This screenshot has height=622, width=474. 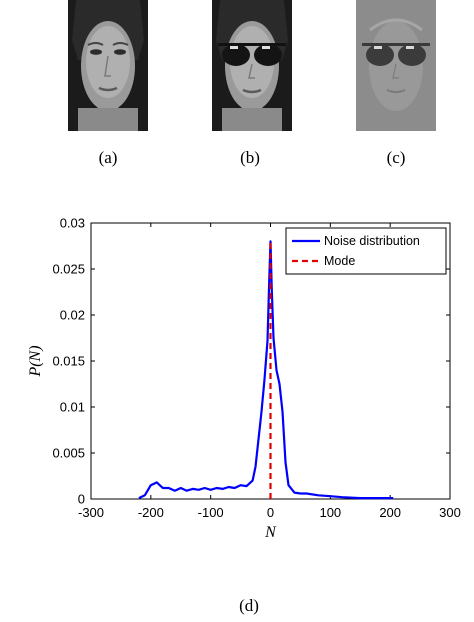 What do you see at coordinates (396, 65) in the screenshot?
I see `face-image-c` at bounding box center [396, 65].